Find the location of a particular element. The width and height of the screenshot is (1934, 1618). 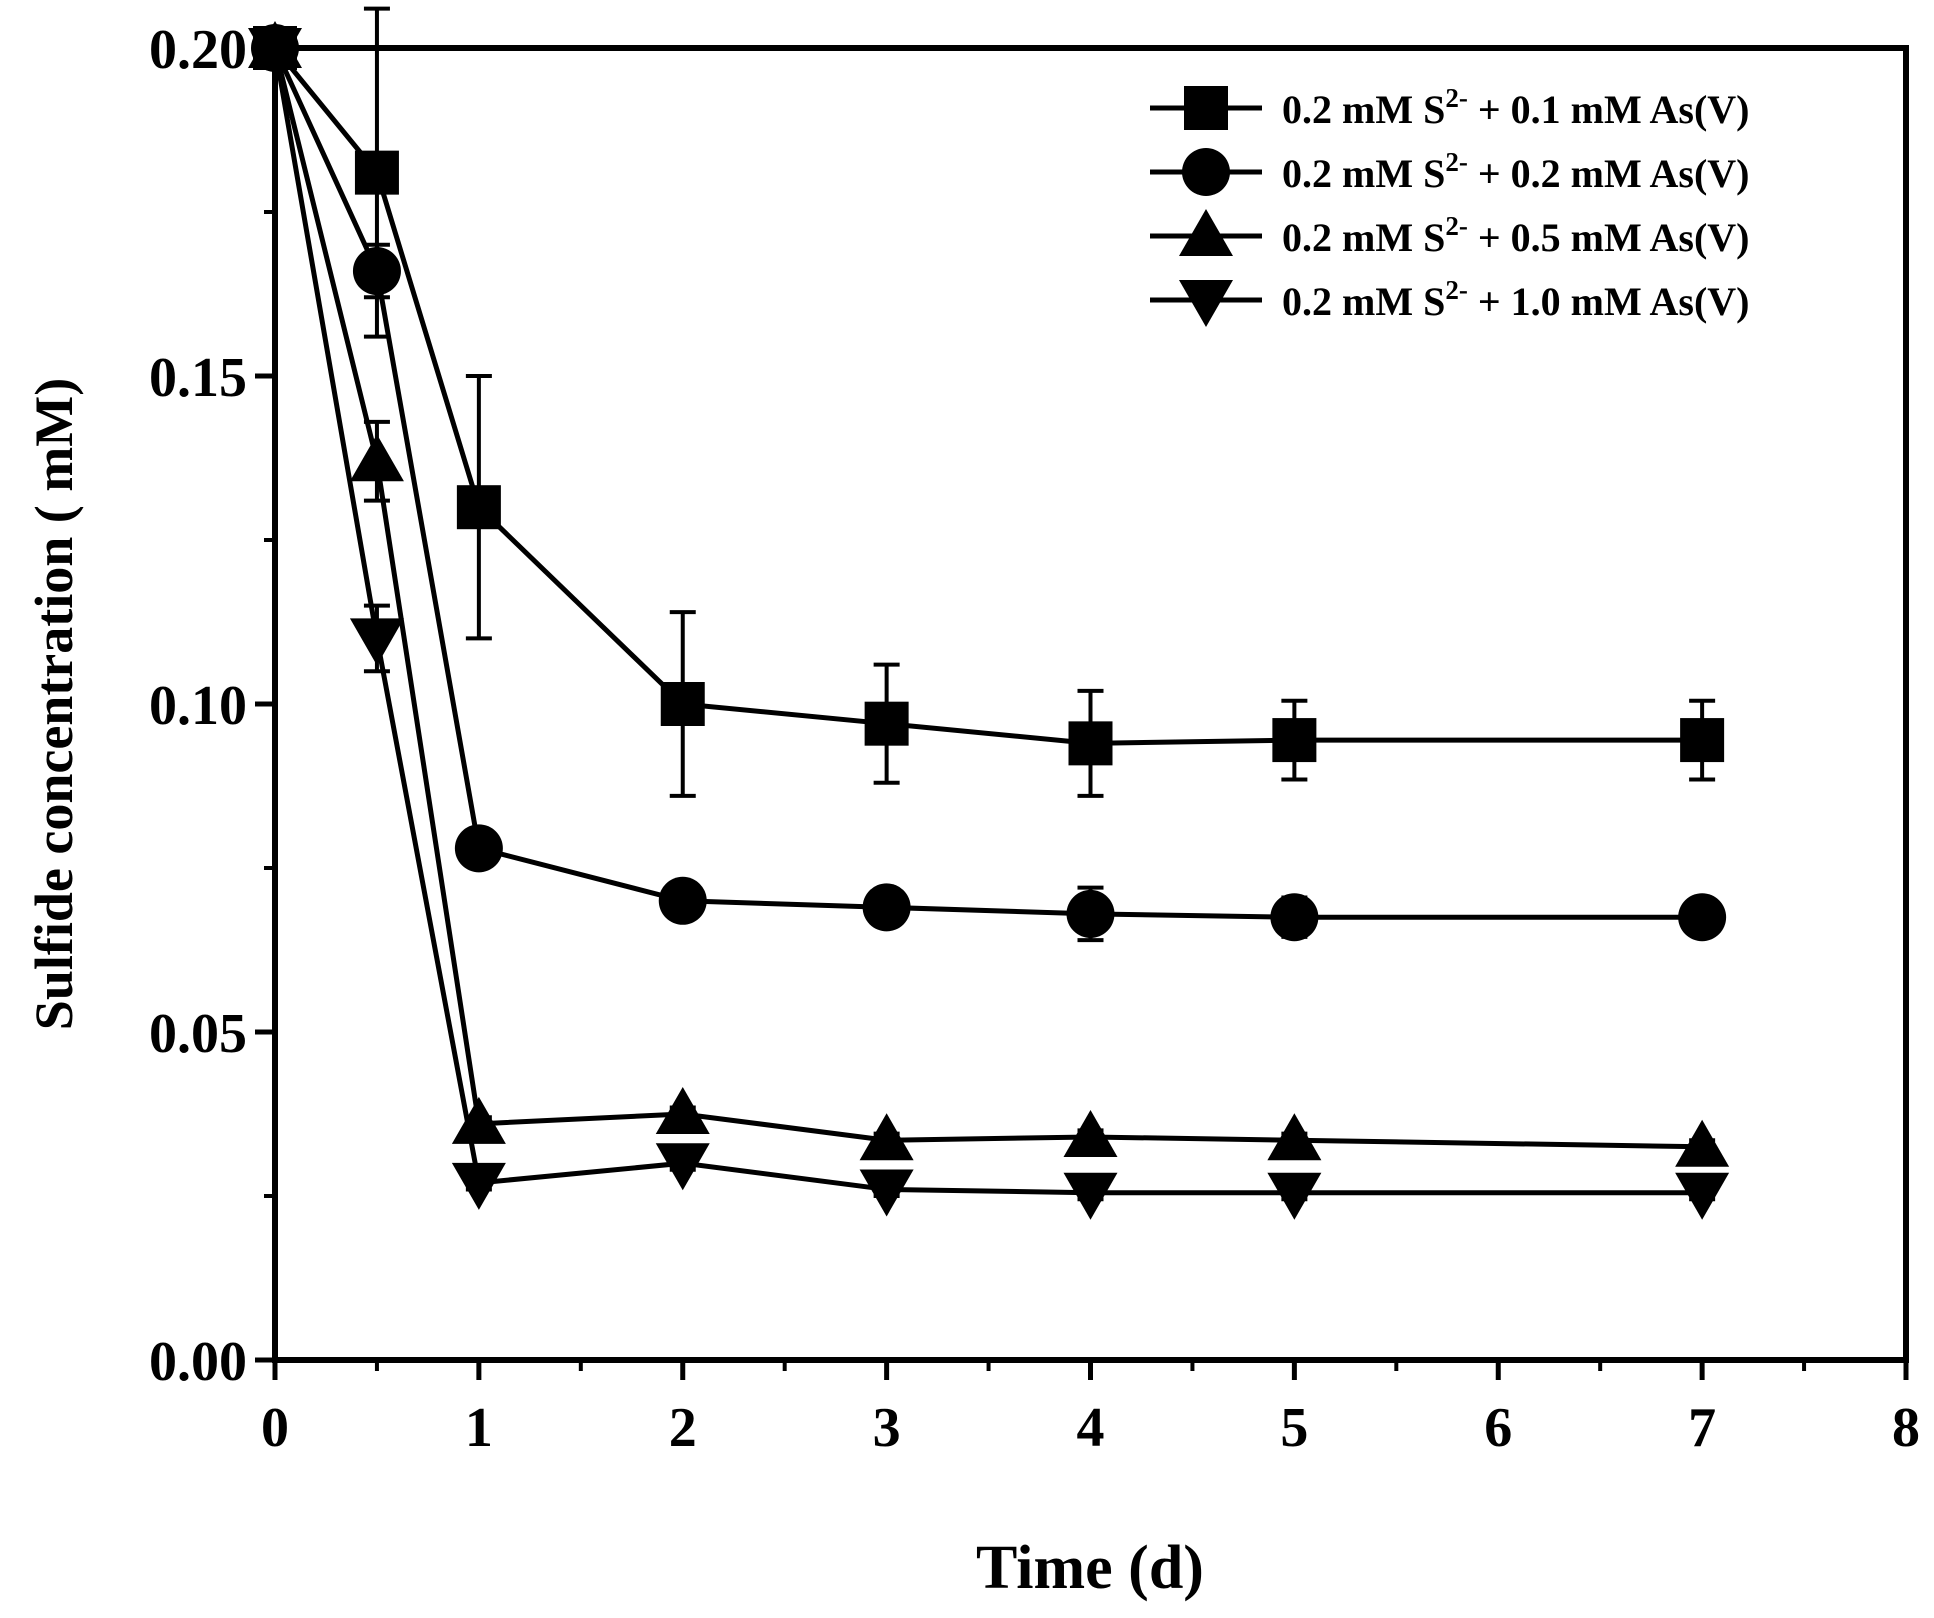

y-axis-ticks: 0.00 0.05 0.10 0.15 0.20 is located at coordinates (212, 706).